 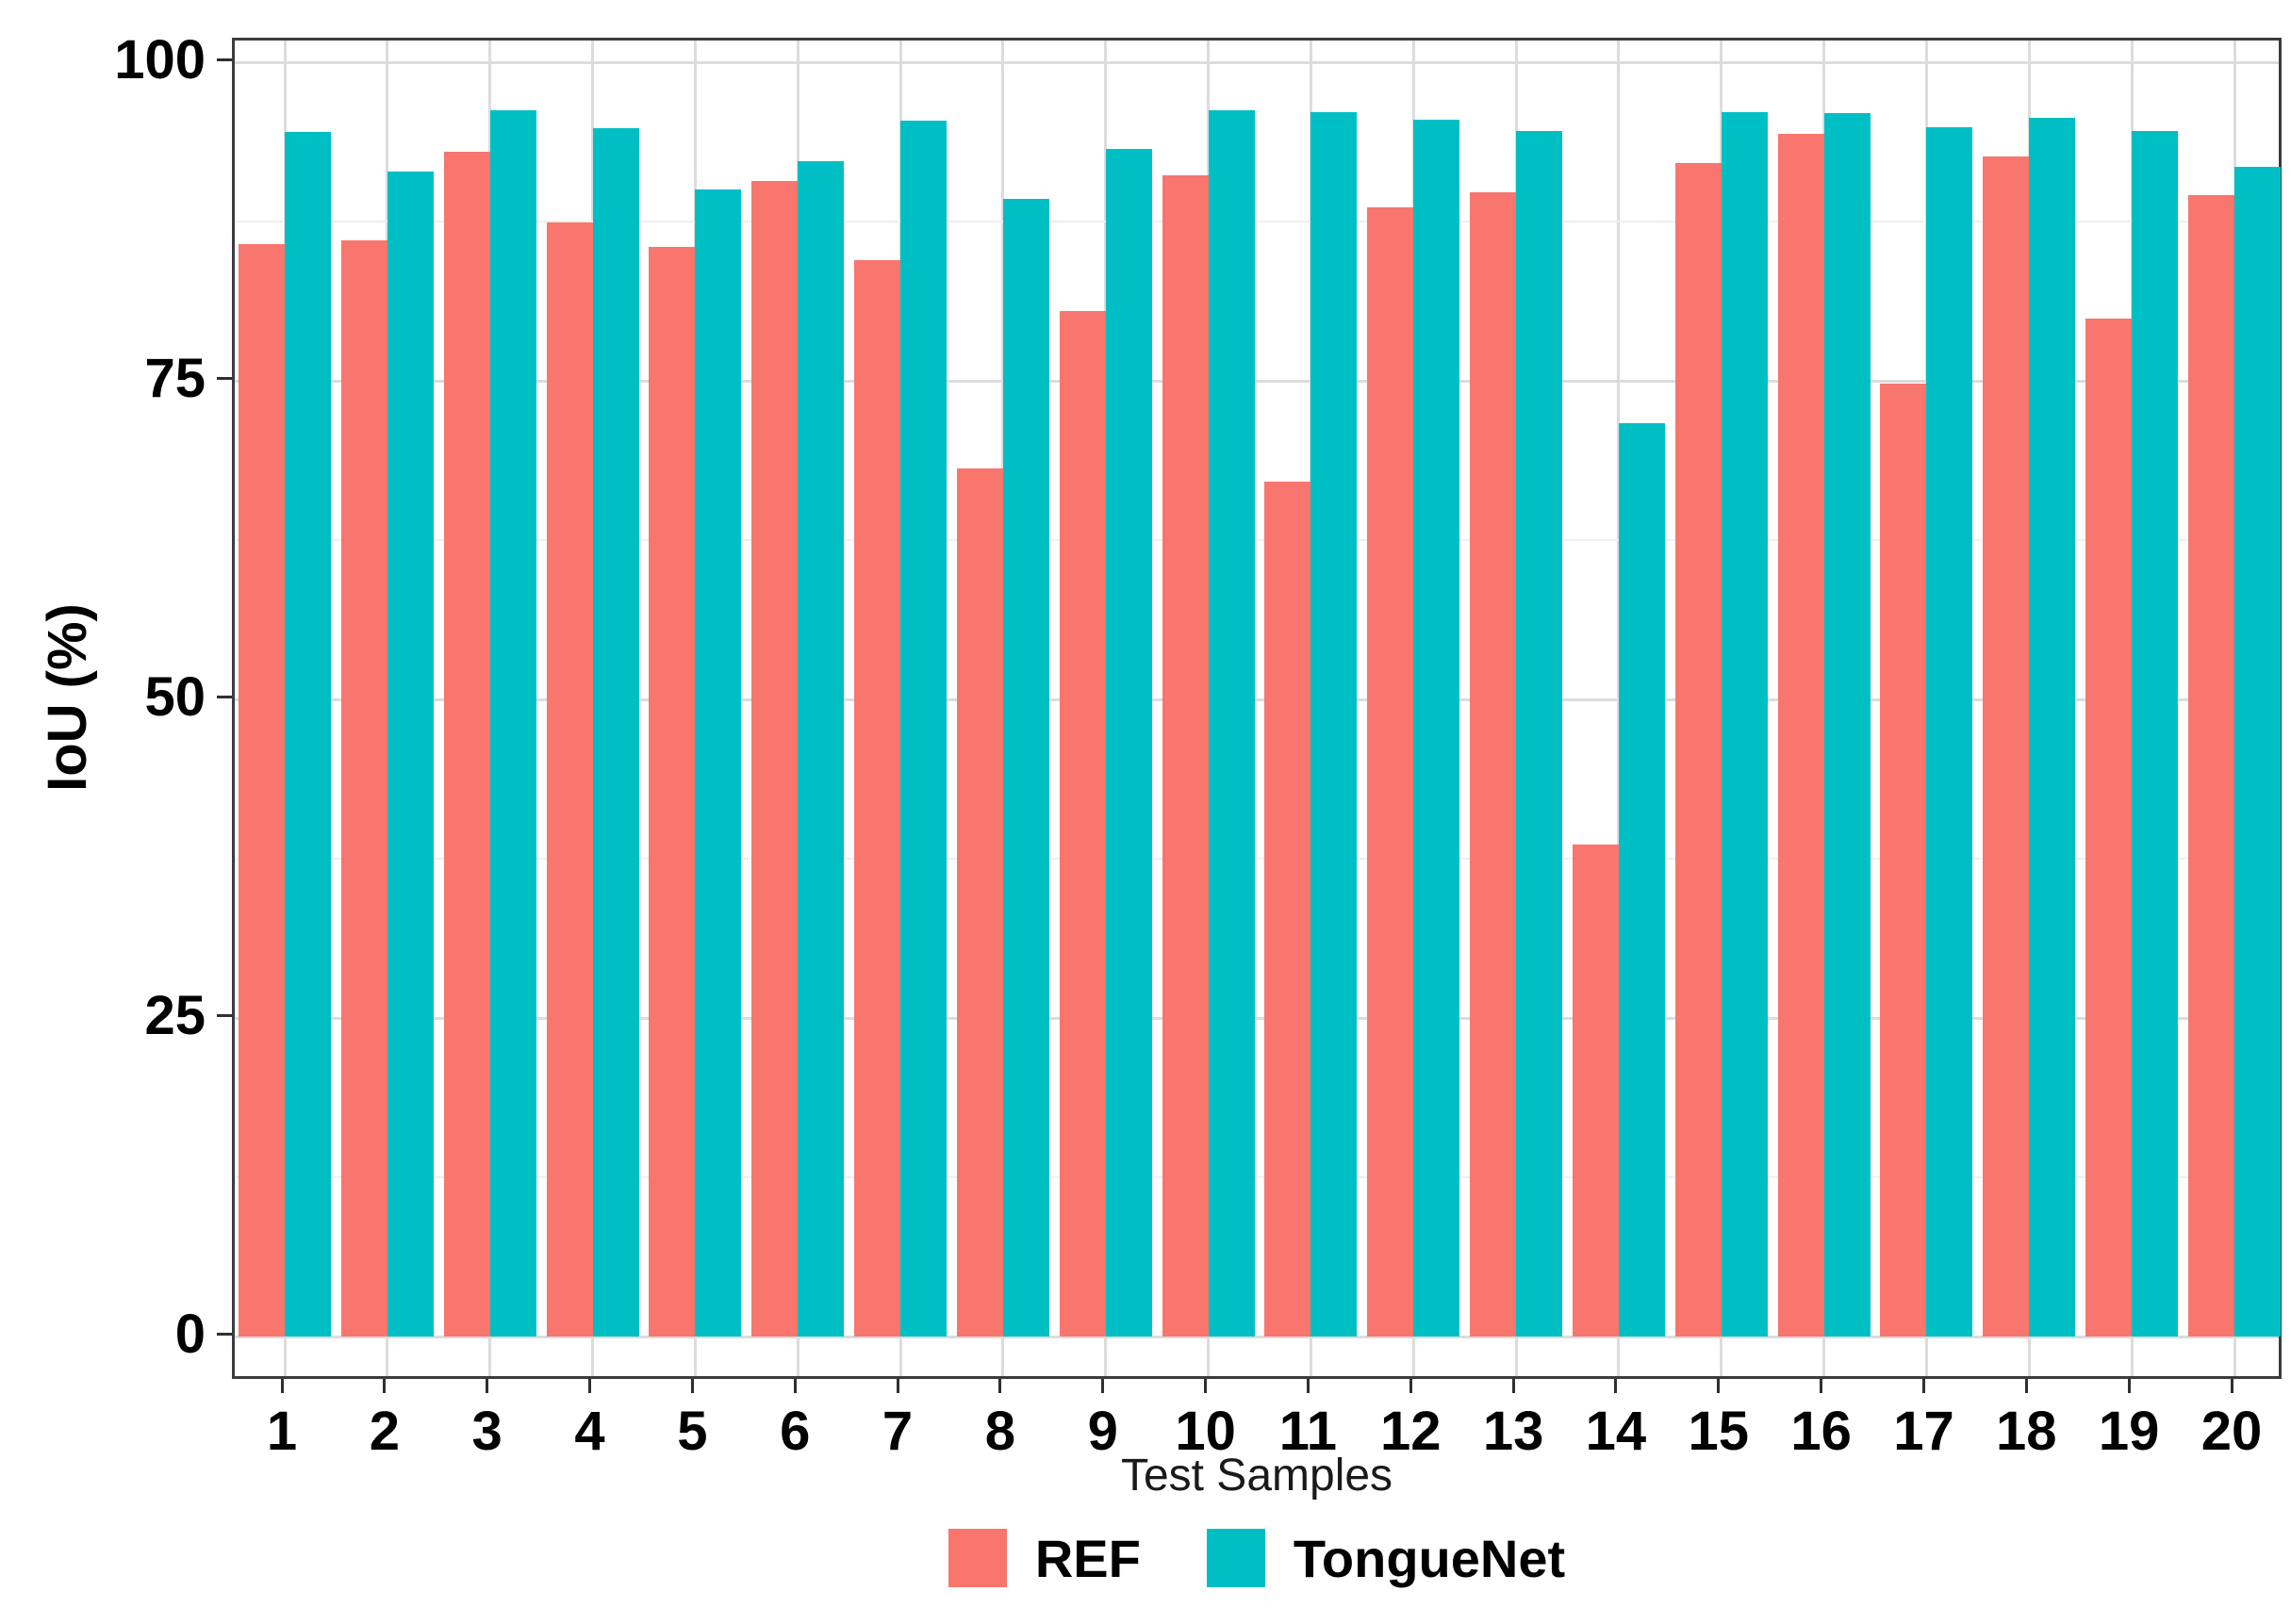 What do you see at coordinates (1256, 1476) in the screenshot?
I see `x-axis-title: Test Samples` at bounding box center [1256, 1476].